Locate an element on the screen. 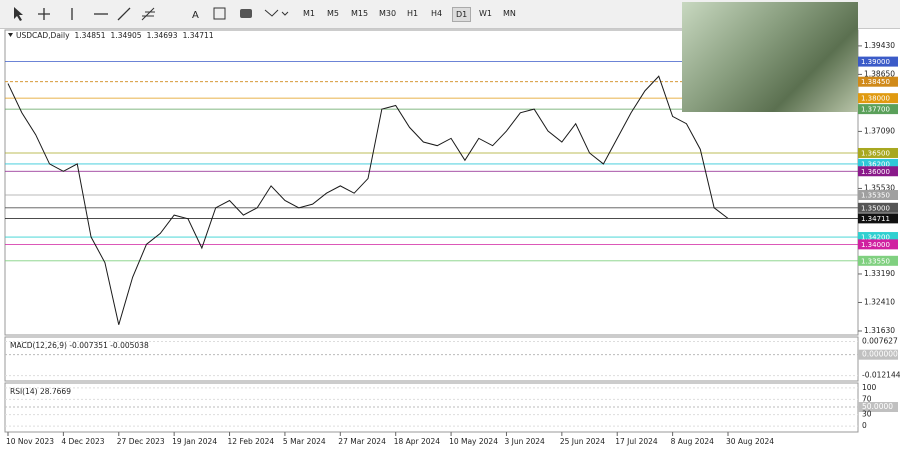 The height and width of the screenshot is (453, 900). timeframe-button: W1 is located at coordinates (485, 13).